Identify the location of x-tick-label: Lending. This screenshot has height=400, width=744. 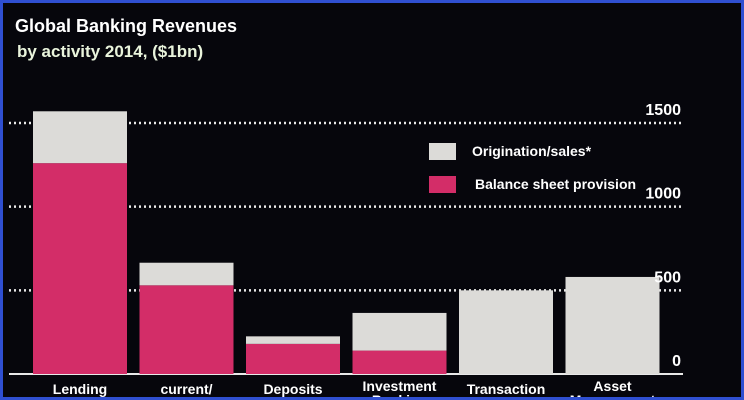
(80, 389).